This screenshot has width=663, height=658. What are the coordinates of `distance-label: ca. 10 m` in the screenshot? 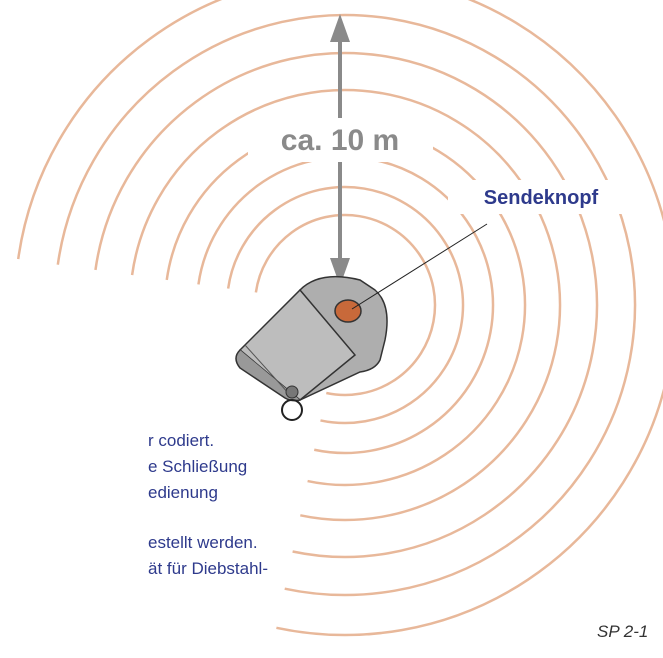 It's located at (340, 140).